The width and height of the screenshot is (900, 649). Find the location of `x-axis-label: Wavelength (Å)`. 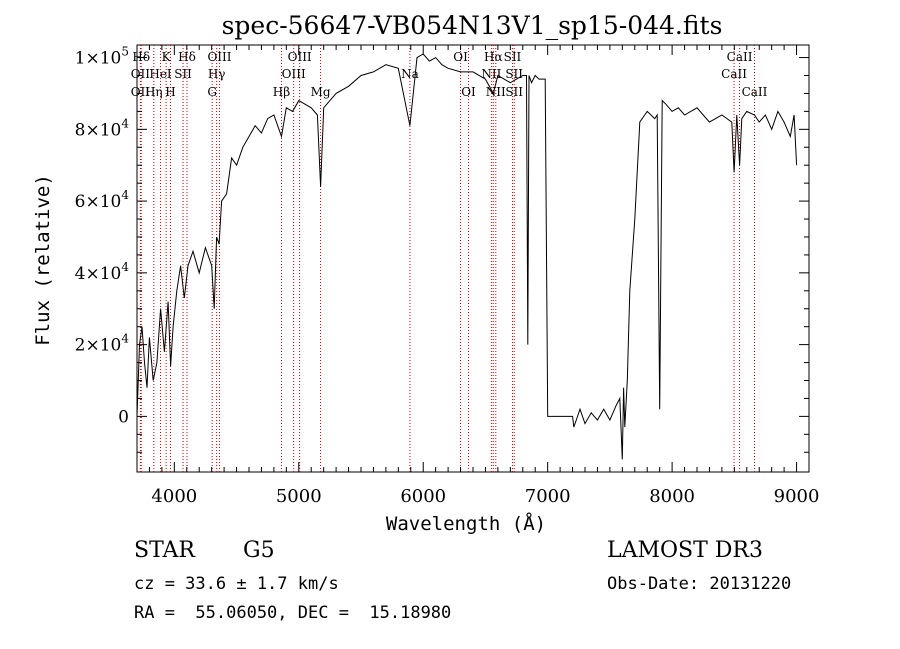

x-axis-label: Wavelength (Å) is located at coordinates (466, 523).